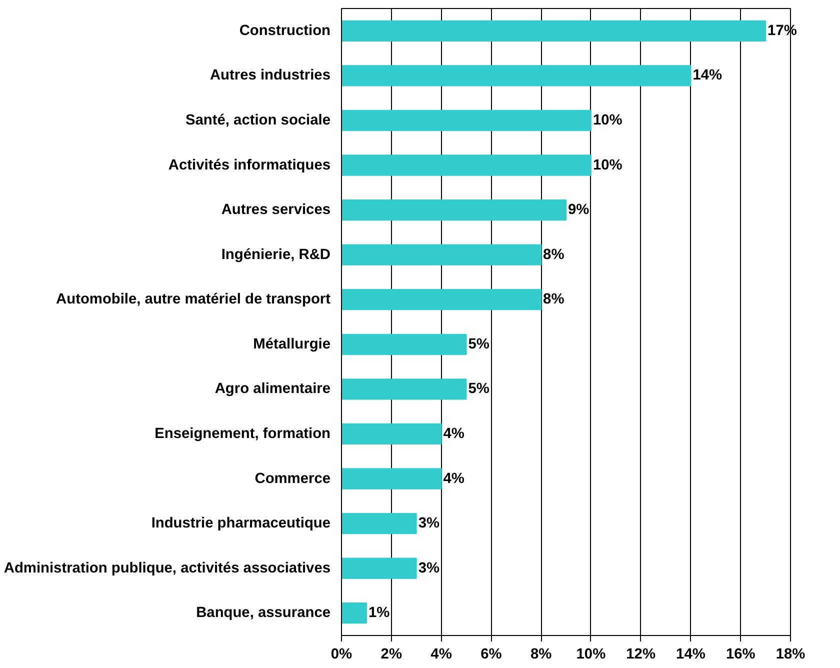 This screenshot has width=840, height=668. I want to click on y-tick-label: Industrie pharmaceutique, so click(241, 524).